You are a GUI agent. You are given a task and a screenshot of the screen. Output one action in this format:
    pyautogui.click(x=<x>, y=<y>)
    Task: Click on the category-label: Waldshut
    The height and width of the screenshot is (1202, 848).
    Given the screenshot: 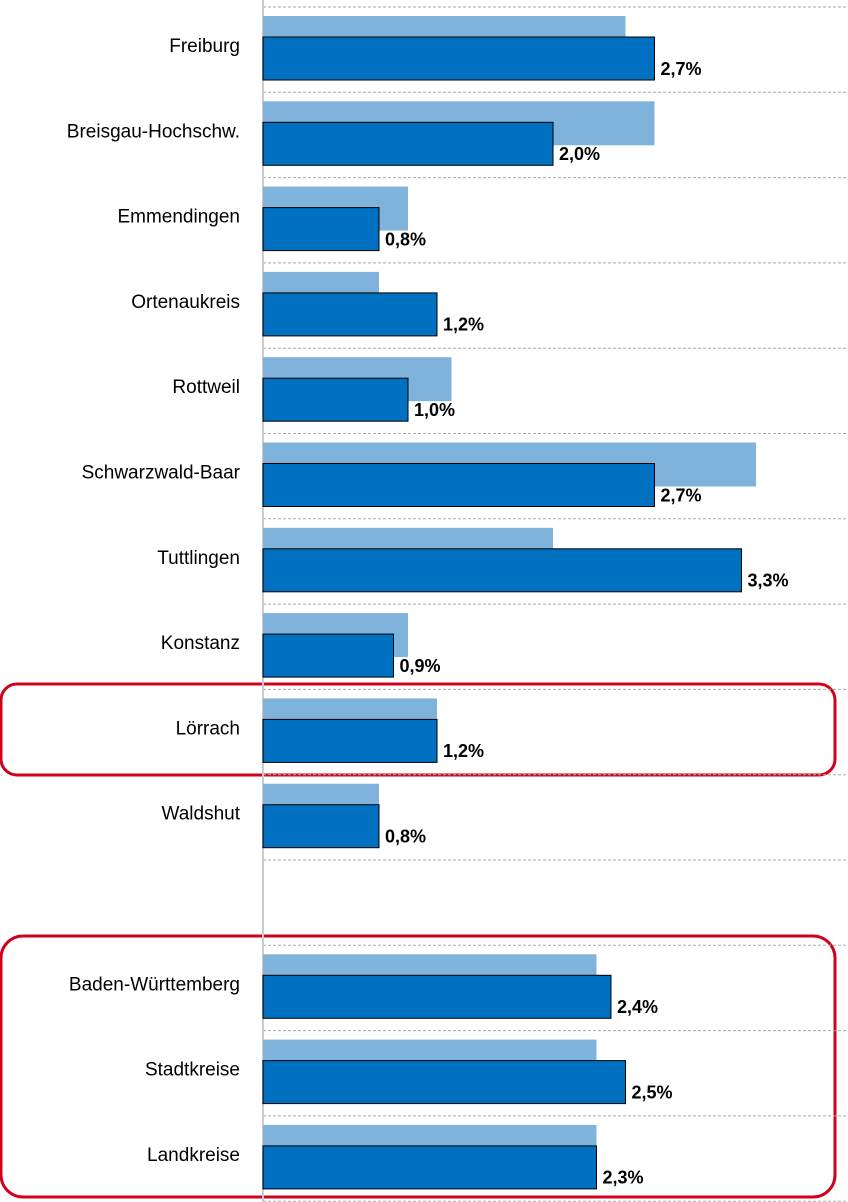 What is the action you would take?
    pyautogui.click(x=201, y=814)
    